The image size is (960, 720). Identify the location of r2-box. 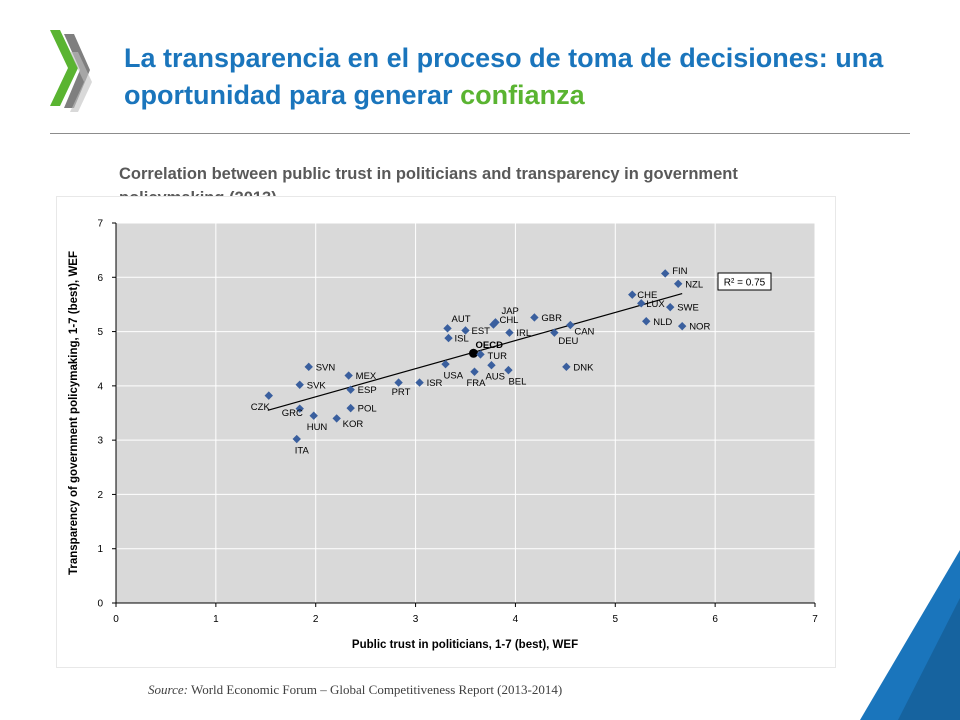
(744, 281).